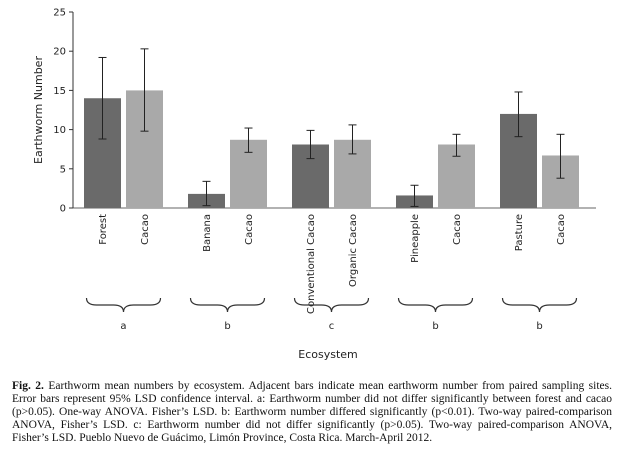 This screenshot has height=456, width=623. Describe the element at coordinates (123, 326) in the screenshot. I see `group-letter: a` at that location.